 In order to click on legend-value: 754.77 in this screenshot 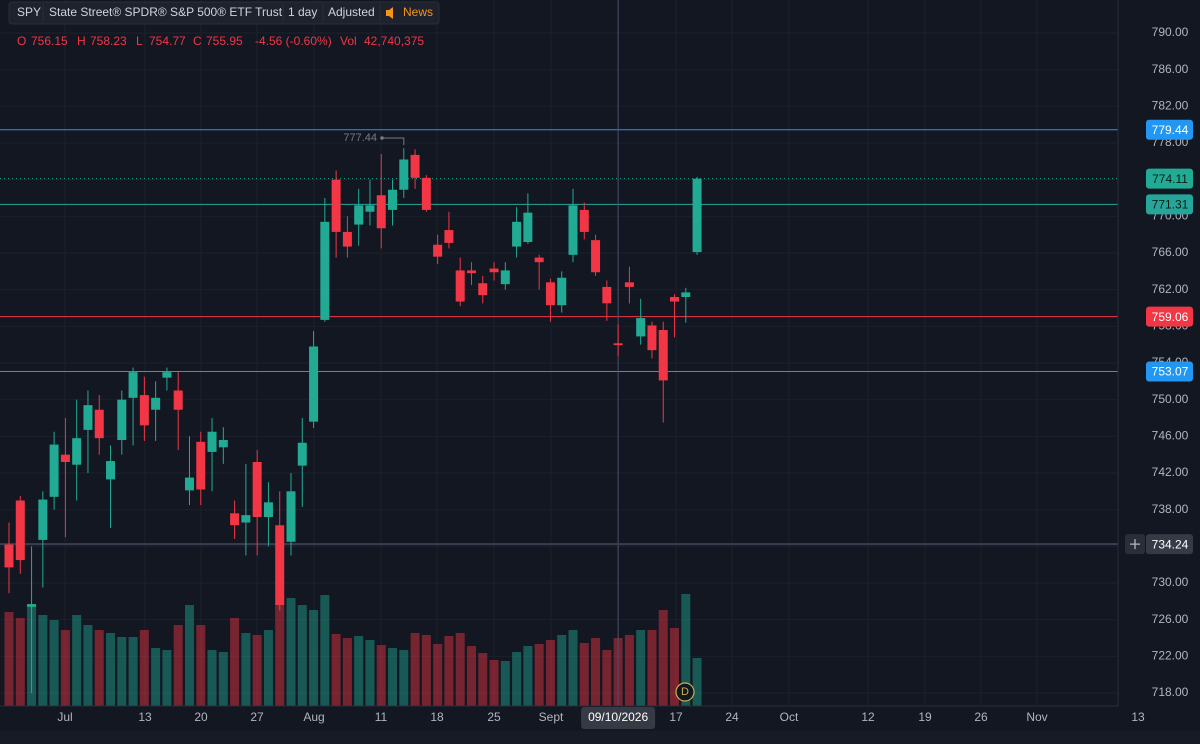, I will do `click(167, 41)`.